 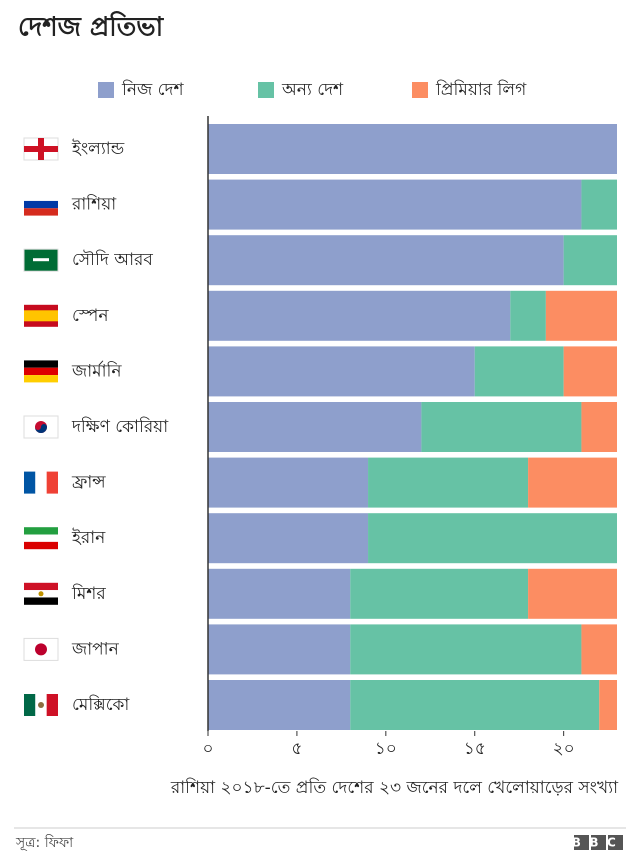 What do you see at coordinates (88, 538) in the screenshot?
I see `y-tick-label: ইরান` at bounding box center [88, 538].